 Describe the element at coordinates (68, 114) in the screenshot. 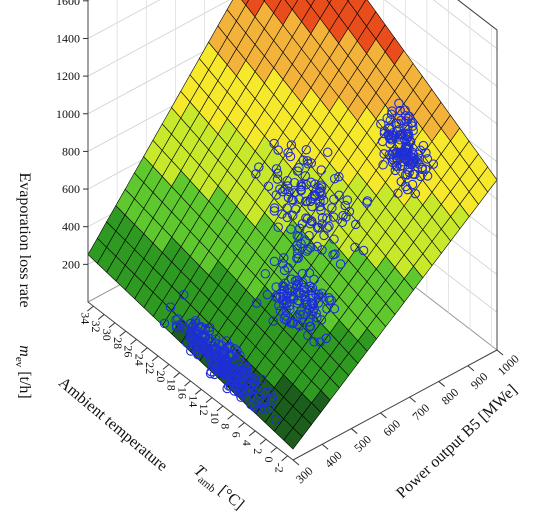

I see `z-tick-label: 1000` at that location.